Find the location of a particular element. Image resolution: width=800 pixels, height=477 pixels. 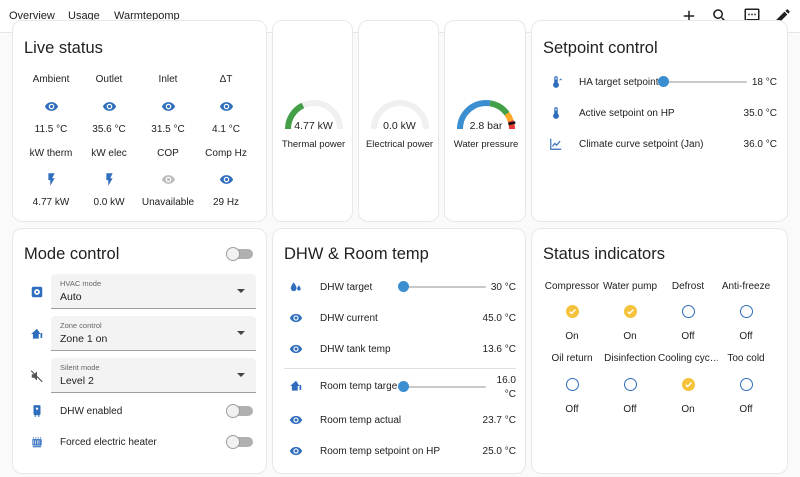

live-status-label: Outlet is located at coordinates (109, 79).